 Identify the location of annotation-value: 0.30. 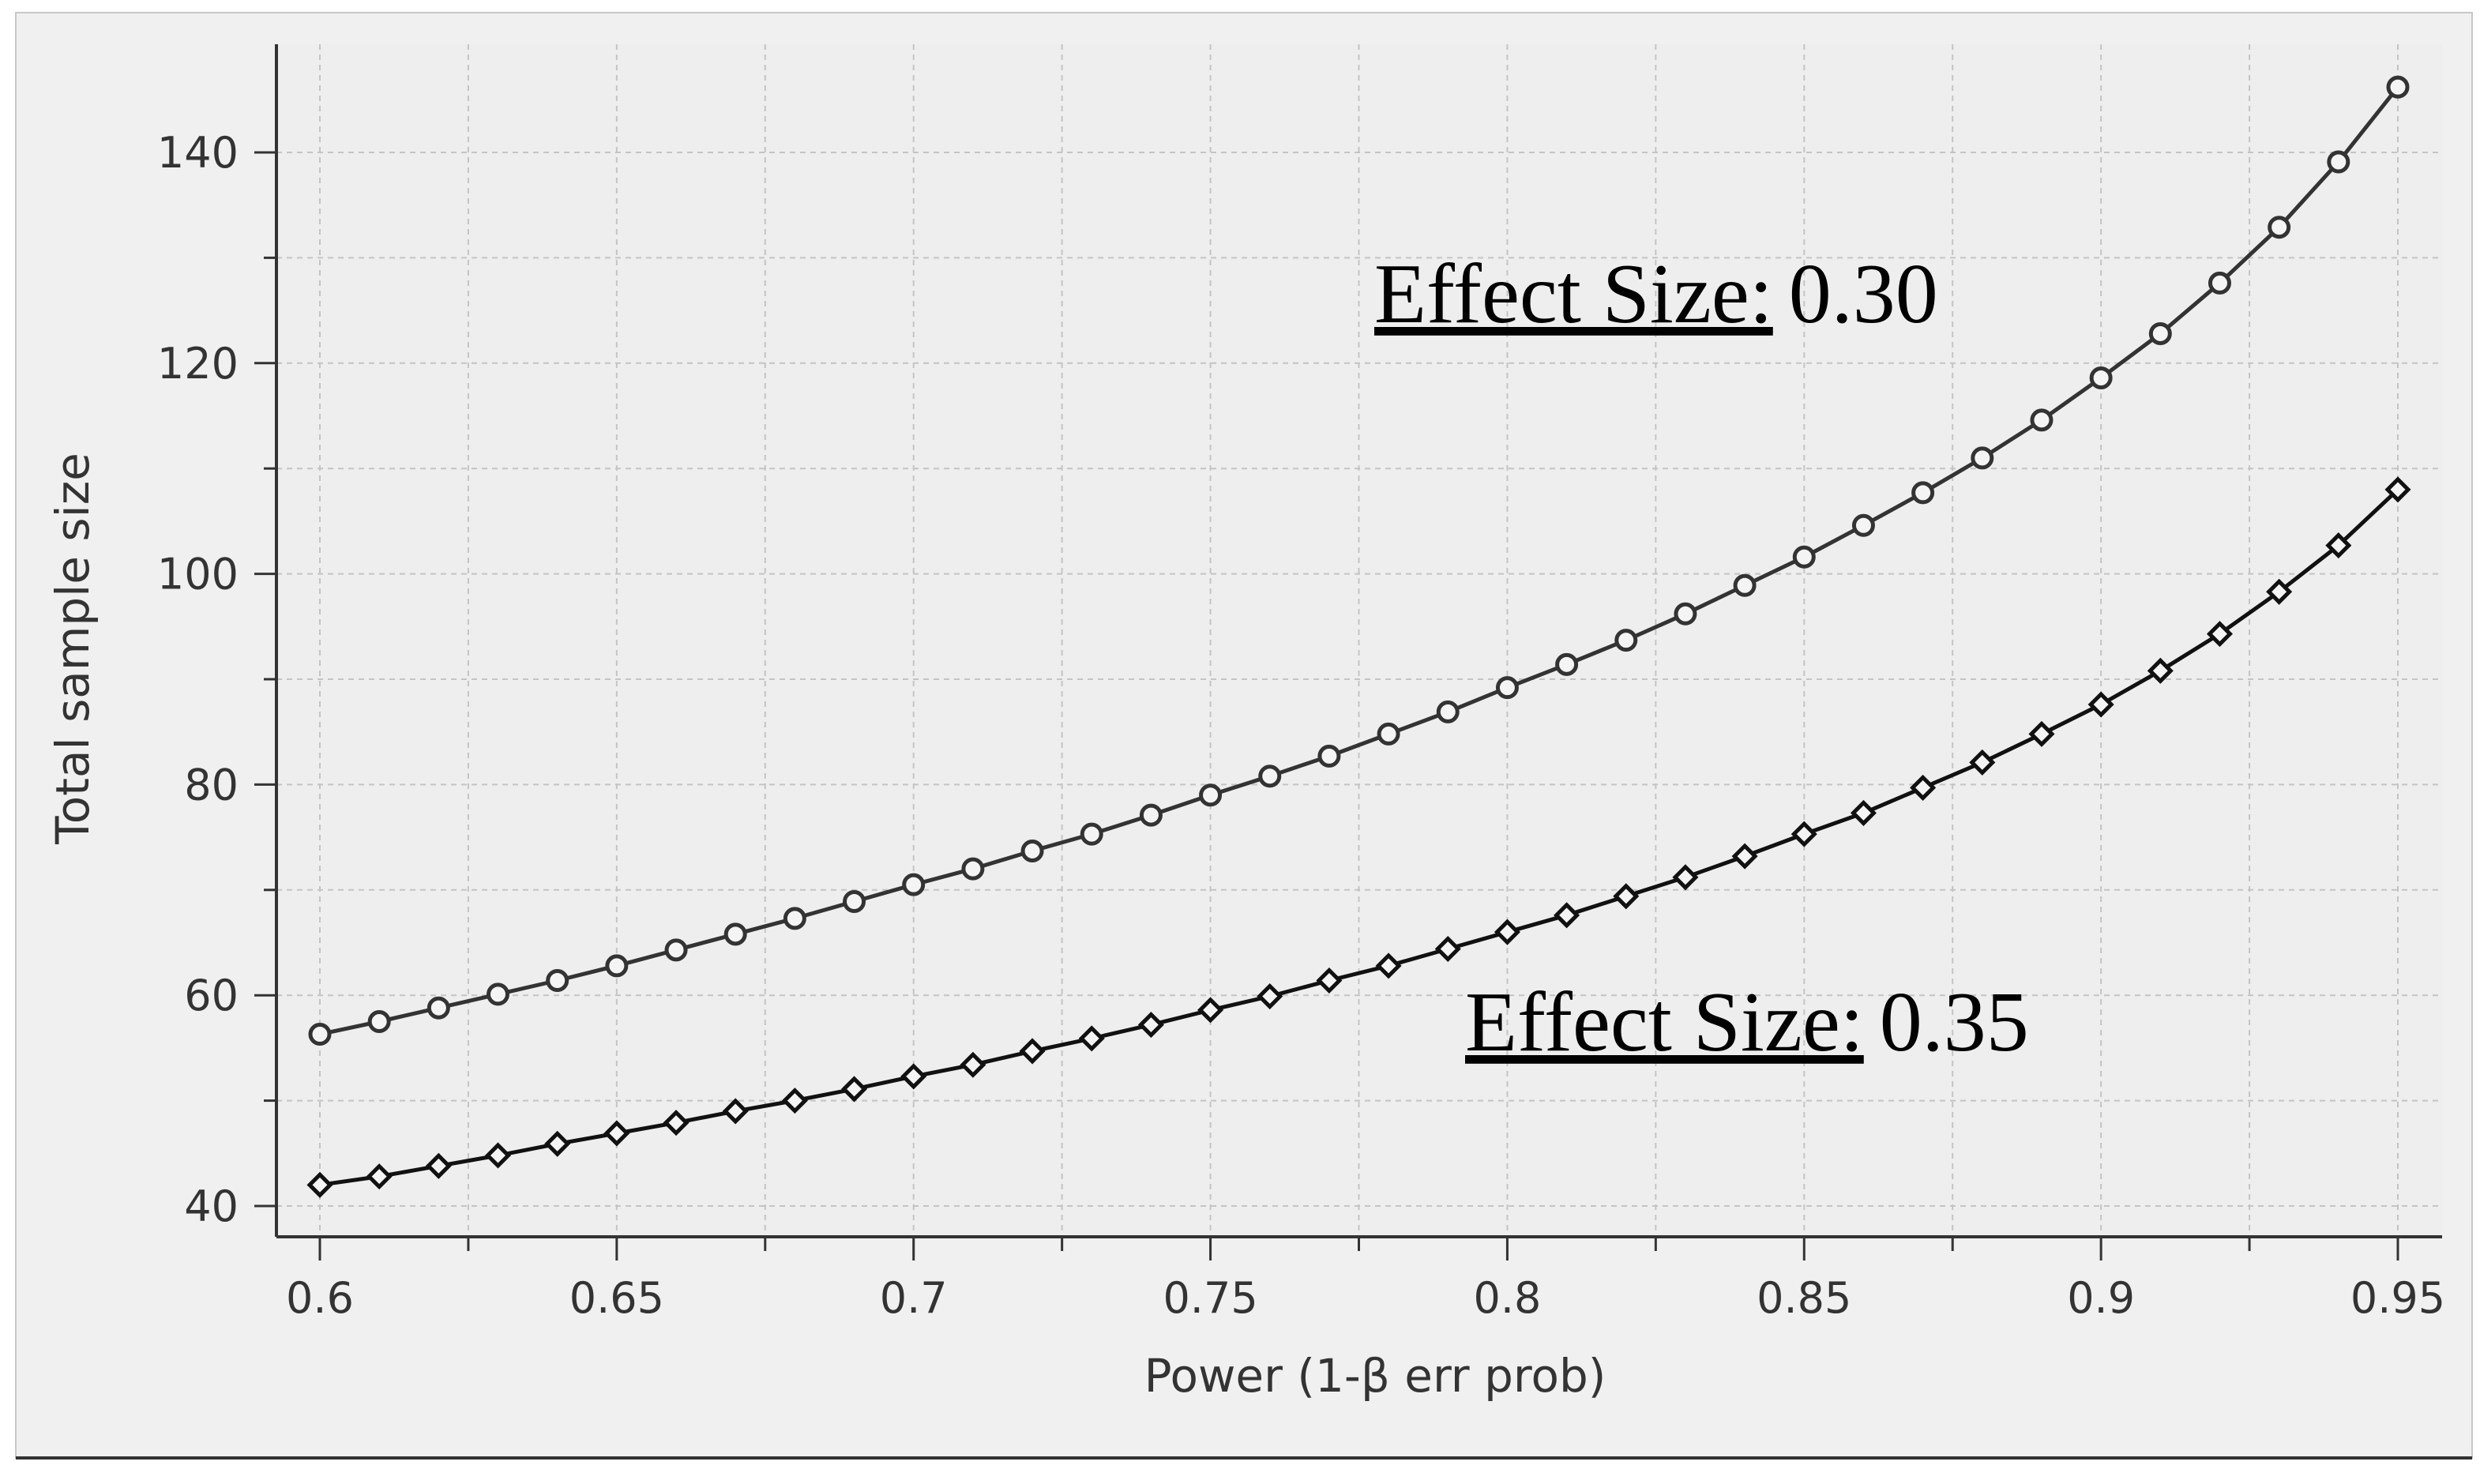
(1864, 294).